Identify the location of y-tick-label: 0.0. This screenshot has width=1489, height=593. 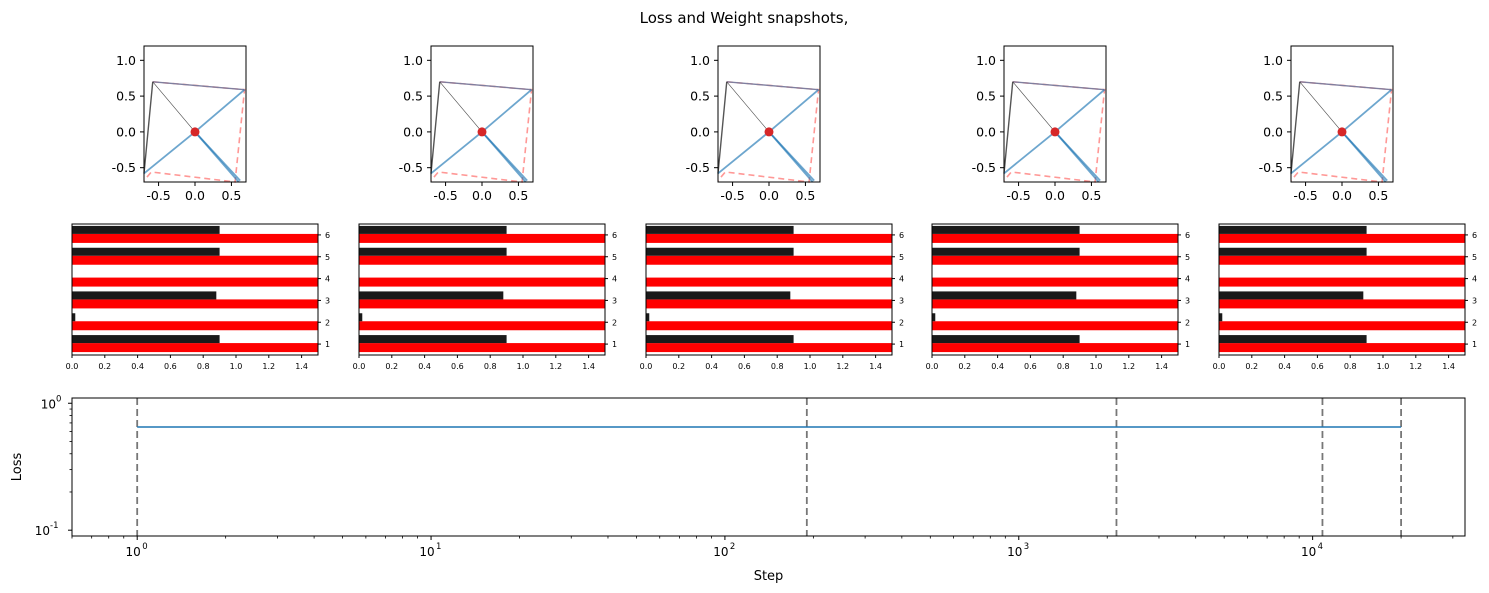
(986, 131).